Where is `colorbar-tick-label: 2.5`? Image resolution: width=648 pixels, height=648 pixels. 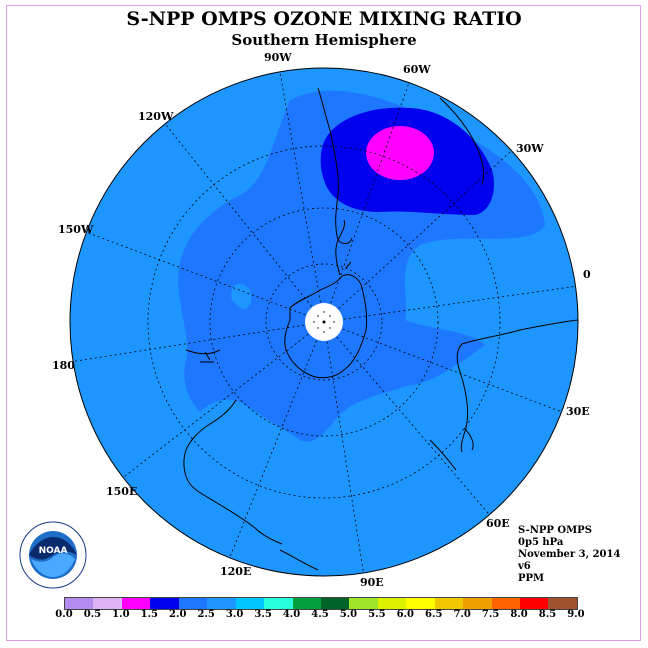 colorbar-tick-label: 2.5 is located at coordinates (206, 614).